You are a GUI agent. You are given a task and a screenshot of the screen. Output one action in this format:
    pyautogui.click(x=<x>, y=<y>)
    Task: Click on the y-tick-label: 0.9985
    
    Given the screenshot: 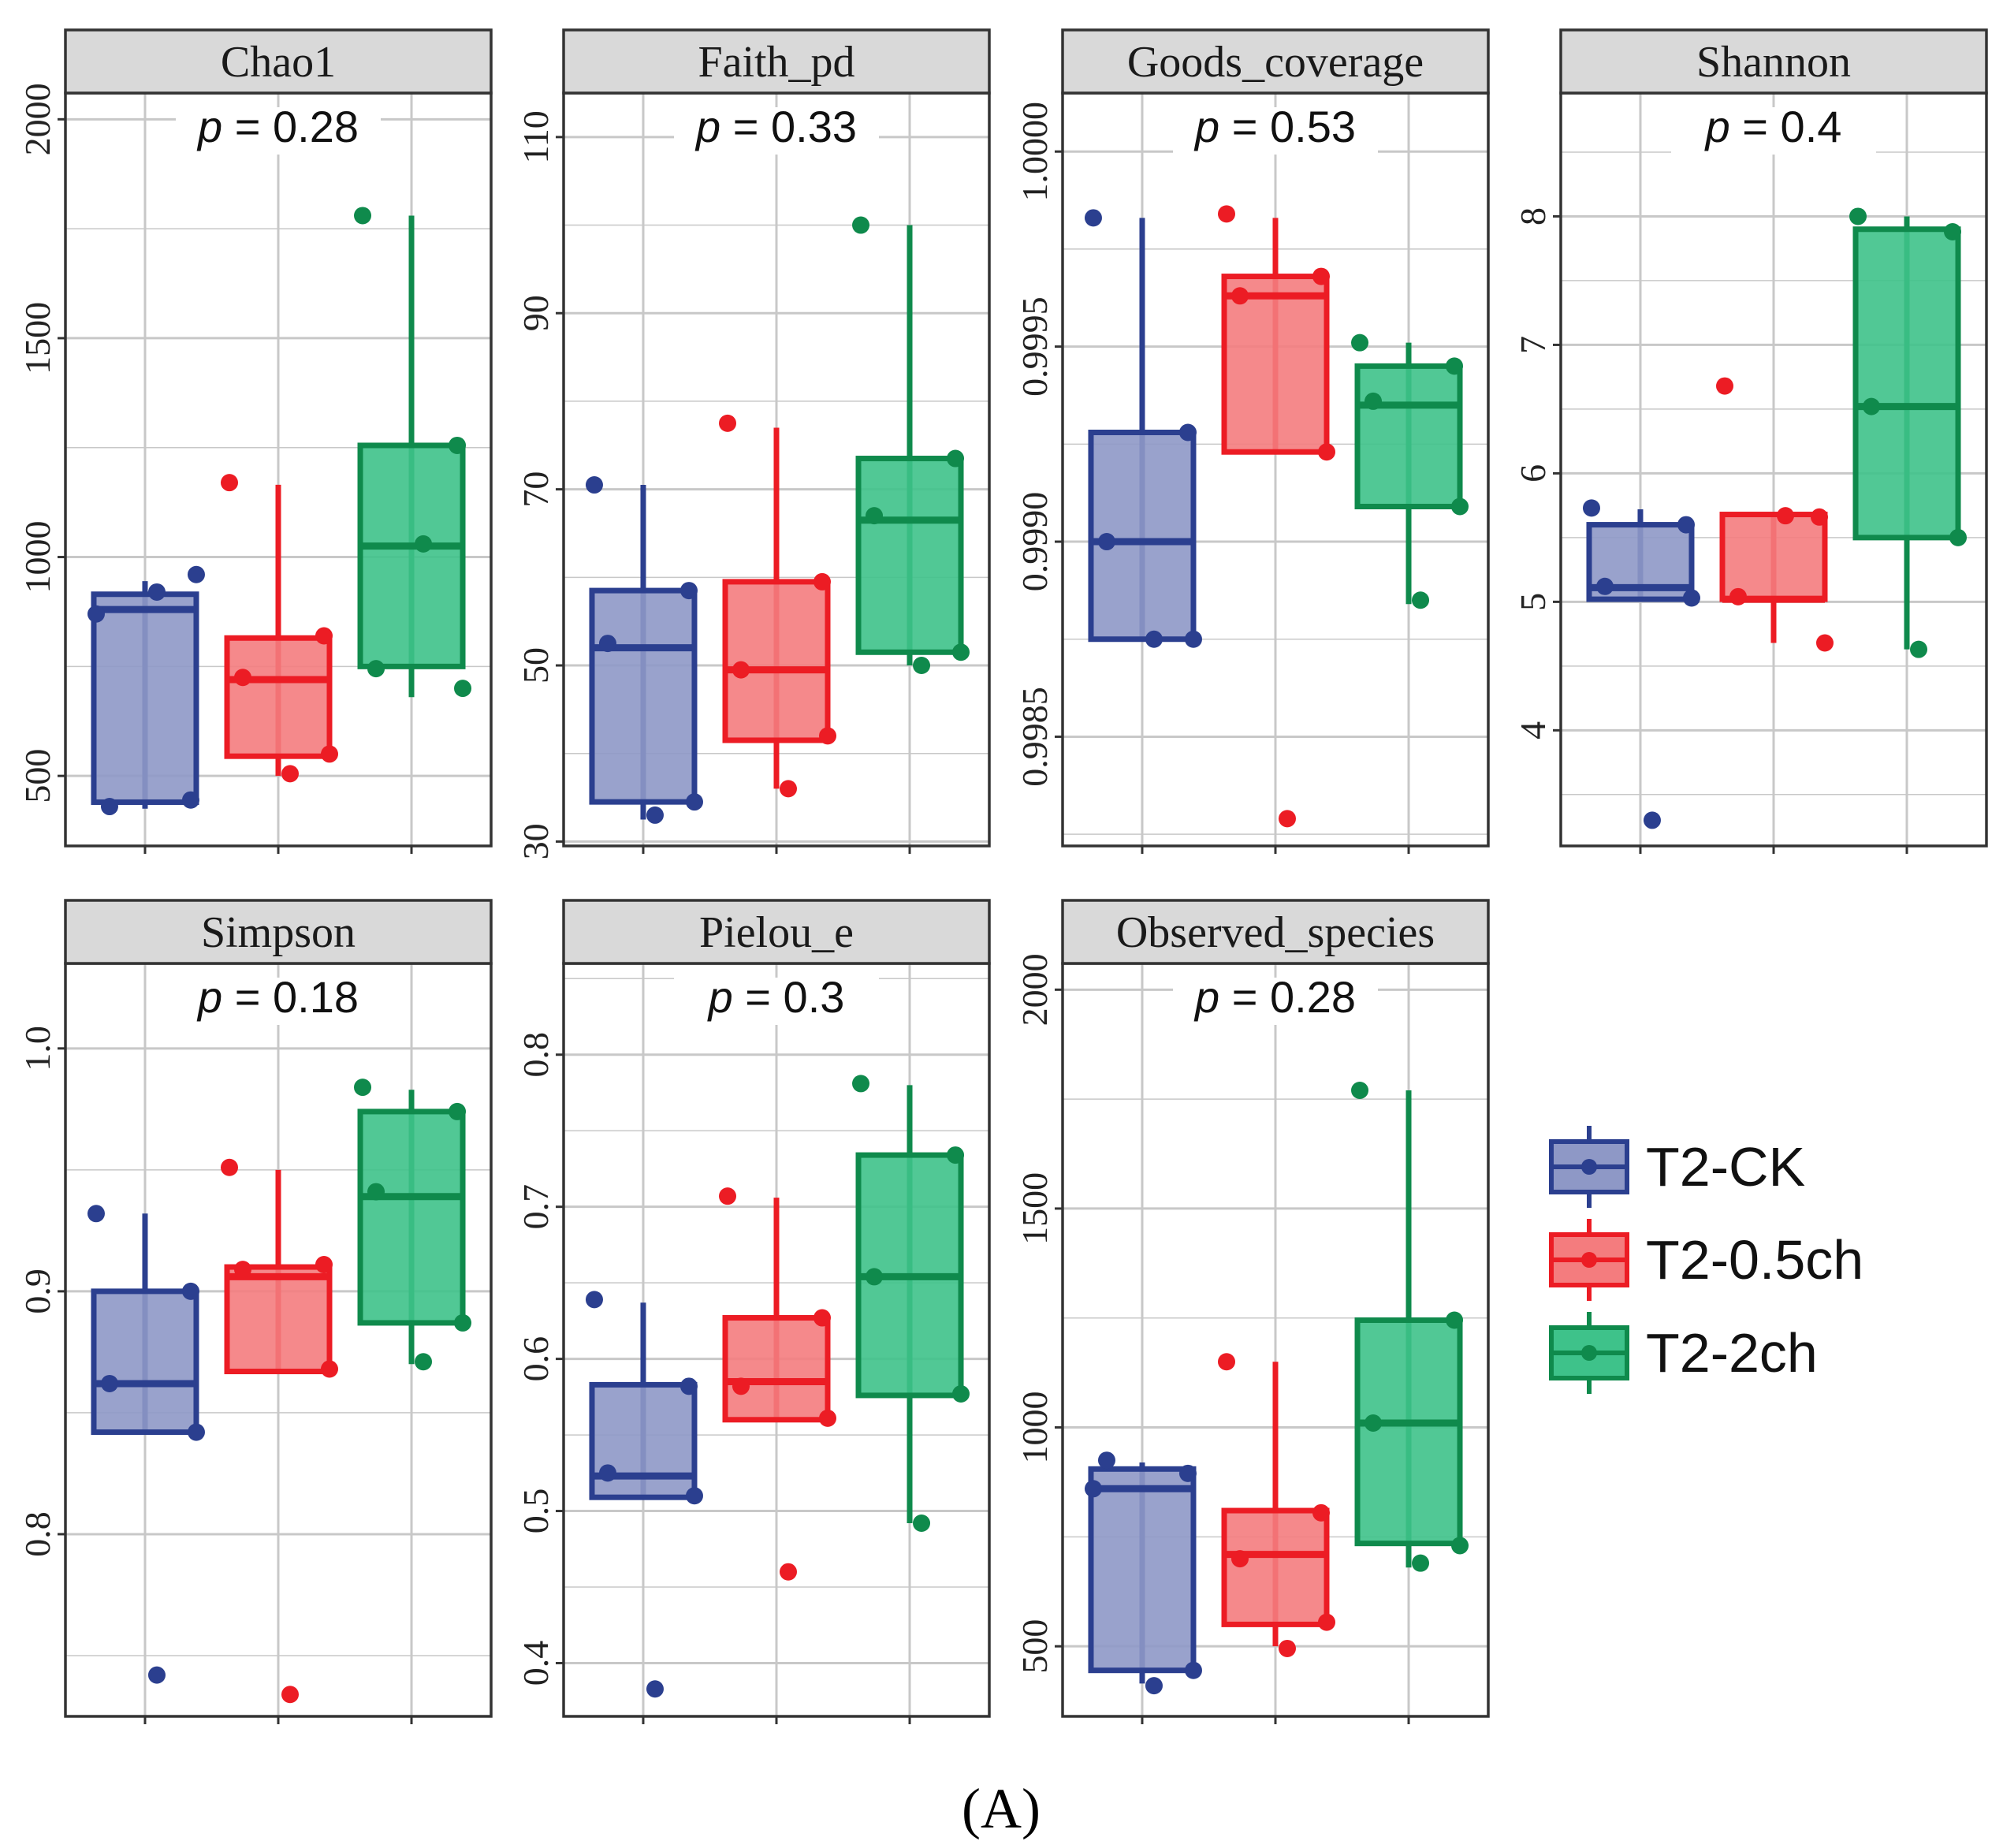 What is the action you would take?
    pyautogui.click(x=1035, y=737)
    